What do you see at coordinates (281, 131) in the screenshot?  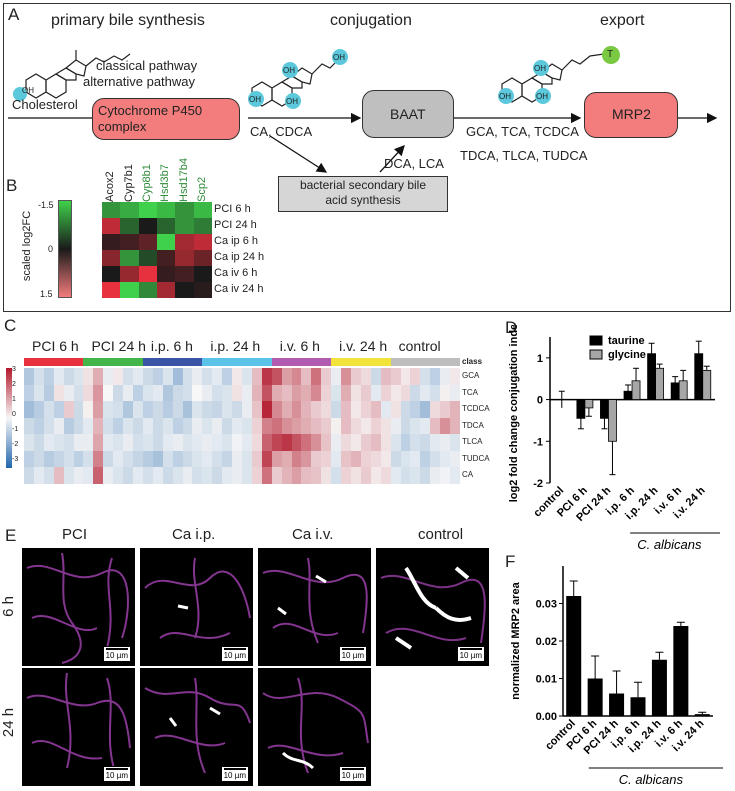 I see `products-ca-cdca: CA, CDCA` at bounding box center [281, 131].